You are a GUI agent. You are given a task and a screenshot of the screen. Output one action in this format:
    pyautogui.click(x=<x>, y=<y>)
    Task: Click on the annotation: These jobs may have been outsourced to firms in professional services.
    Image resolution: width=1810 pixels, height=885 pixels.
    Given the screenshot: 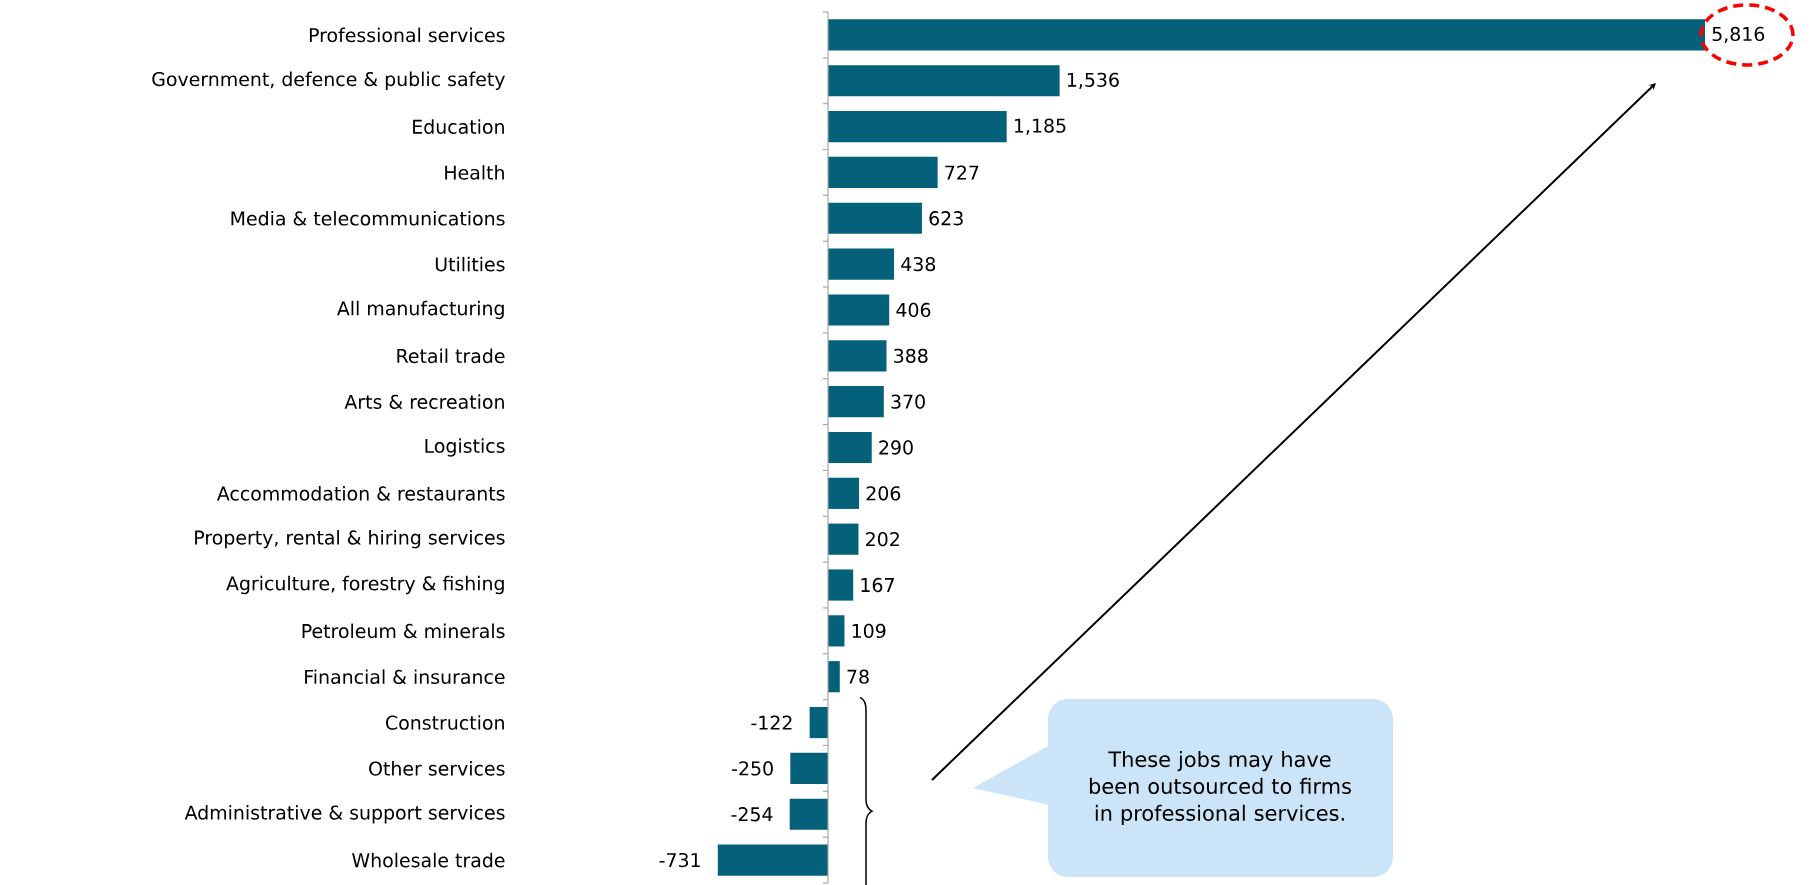 What is the action you would take?
    pyautogui.click(x=1220, y=788)
    